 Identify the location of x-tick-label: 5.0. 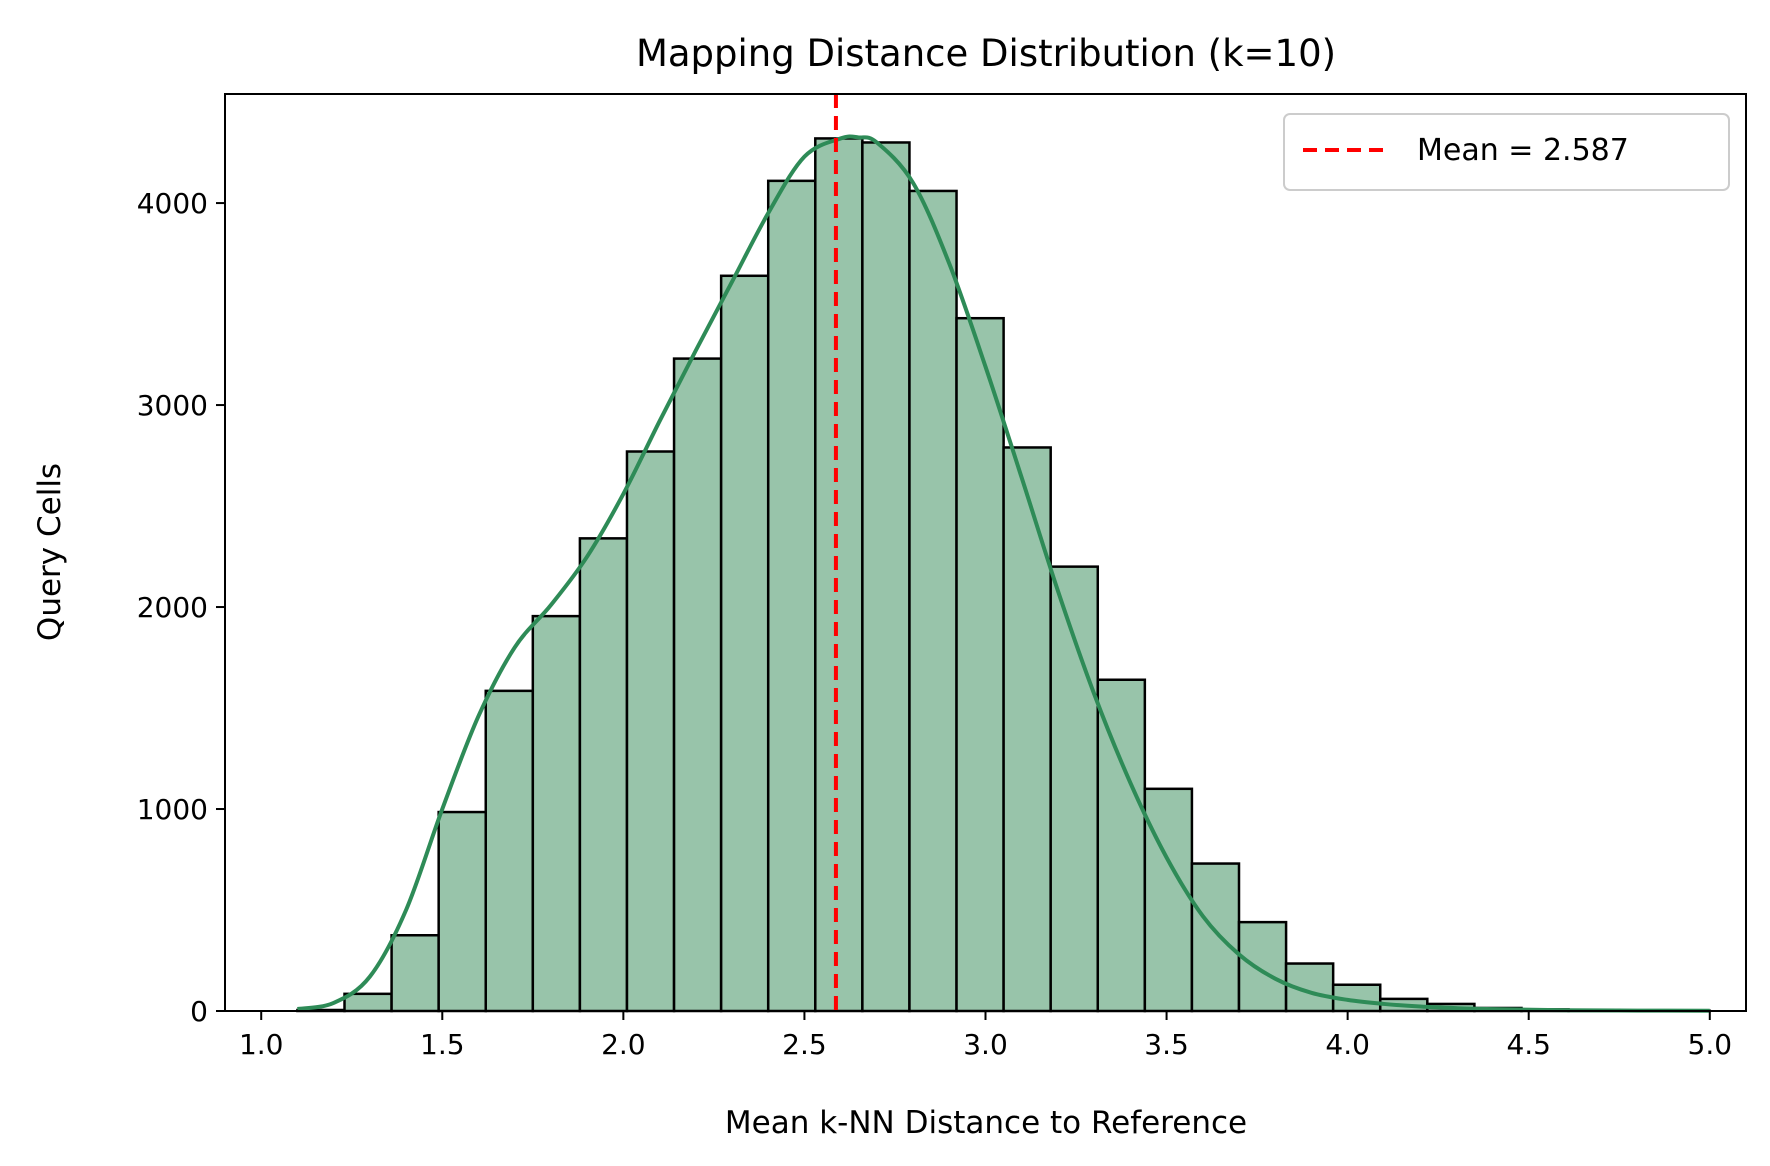
(1710, 1044).